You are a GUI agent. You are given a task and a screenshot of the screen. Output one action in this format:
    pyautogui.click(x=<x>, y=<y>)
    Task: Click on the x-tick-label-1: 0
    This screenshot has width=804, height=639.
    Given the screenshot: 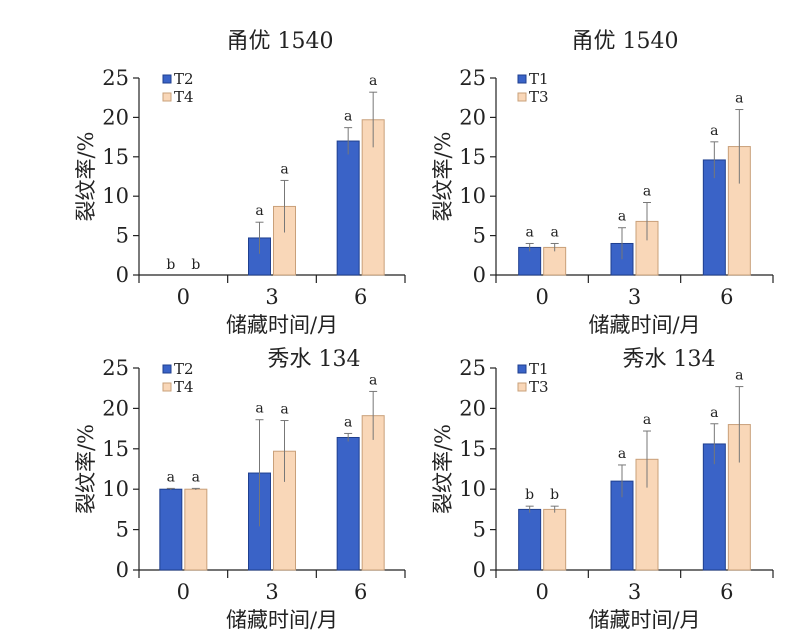 What is the action you would take?
    pyautogui.click(x=183, y=297)
    